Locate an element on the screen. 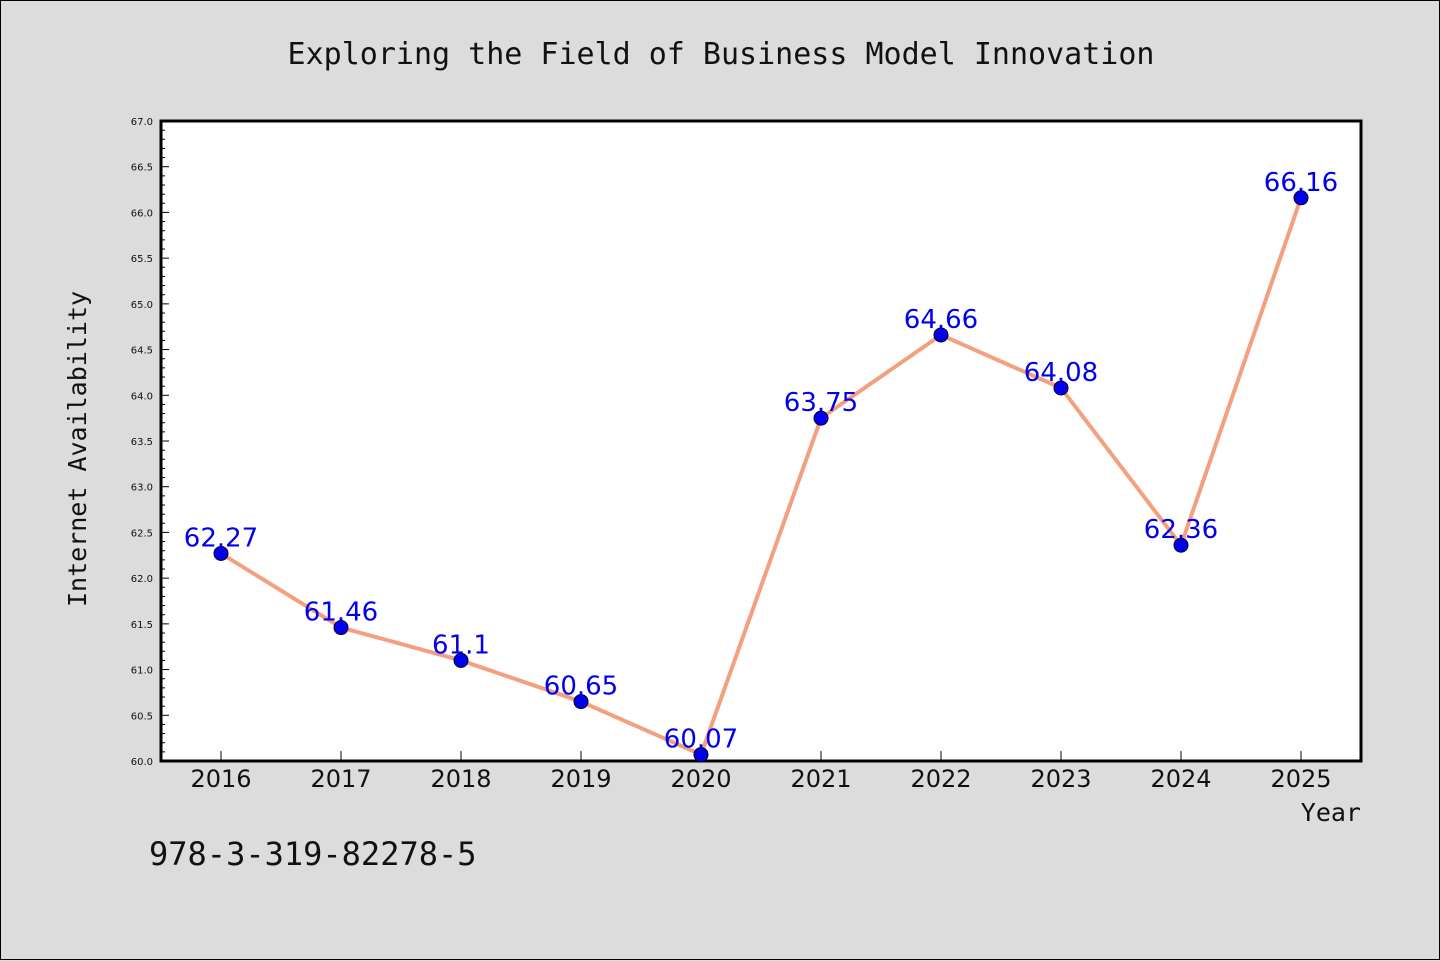 The image size is (1440, 961). y-tick-label: 61.5 is located at coordinates (142, 625).